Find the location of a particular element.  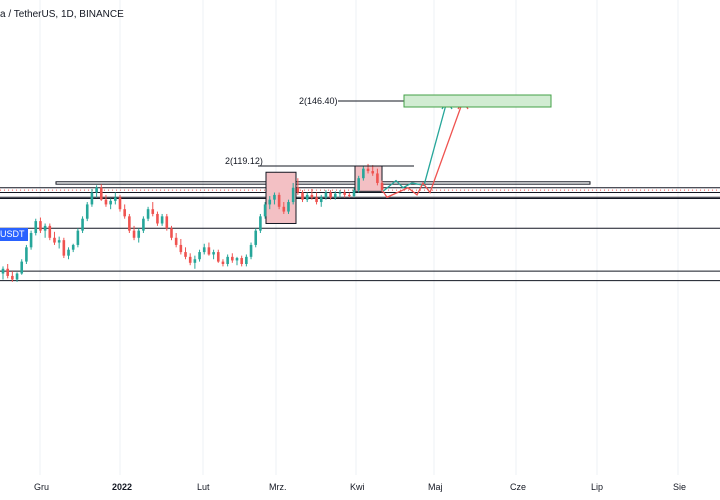

bearish-projection-path is located at coordinates (423, 149).